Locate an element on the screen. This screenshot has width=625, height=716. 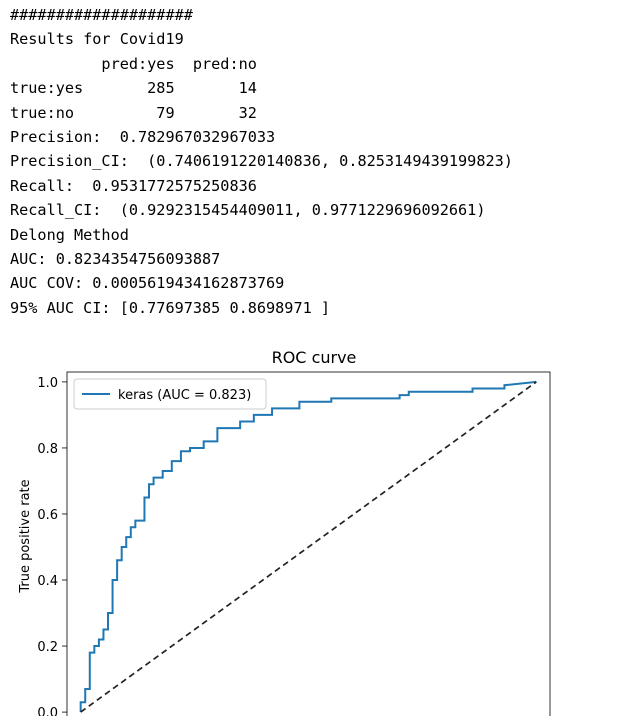
chart-title: ROC curve is located at coordinates (314, 357).